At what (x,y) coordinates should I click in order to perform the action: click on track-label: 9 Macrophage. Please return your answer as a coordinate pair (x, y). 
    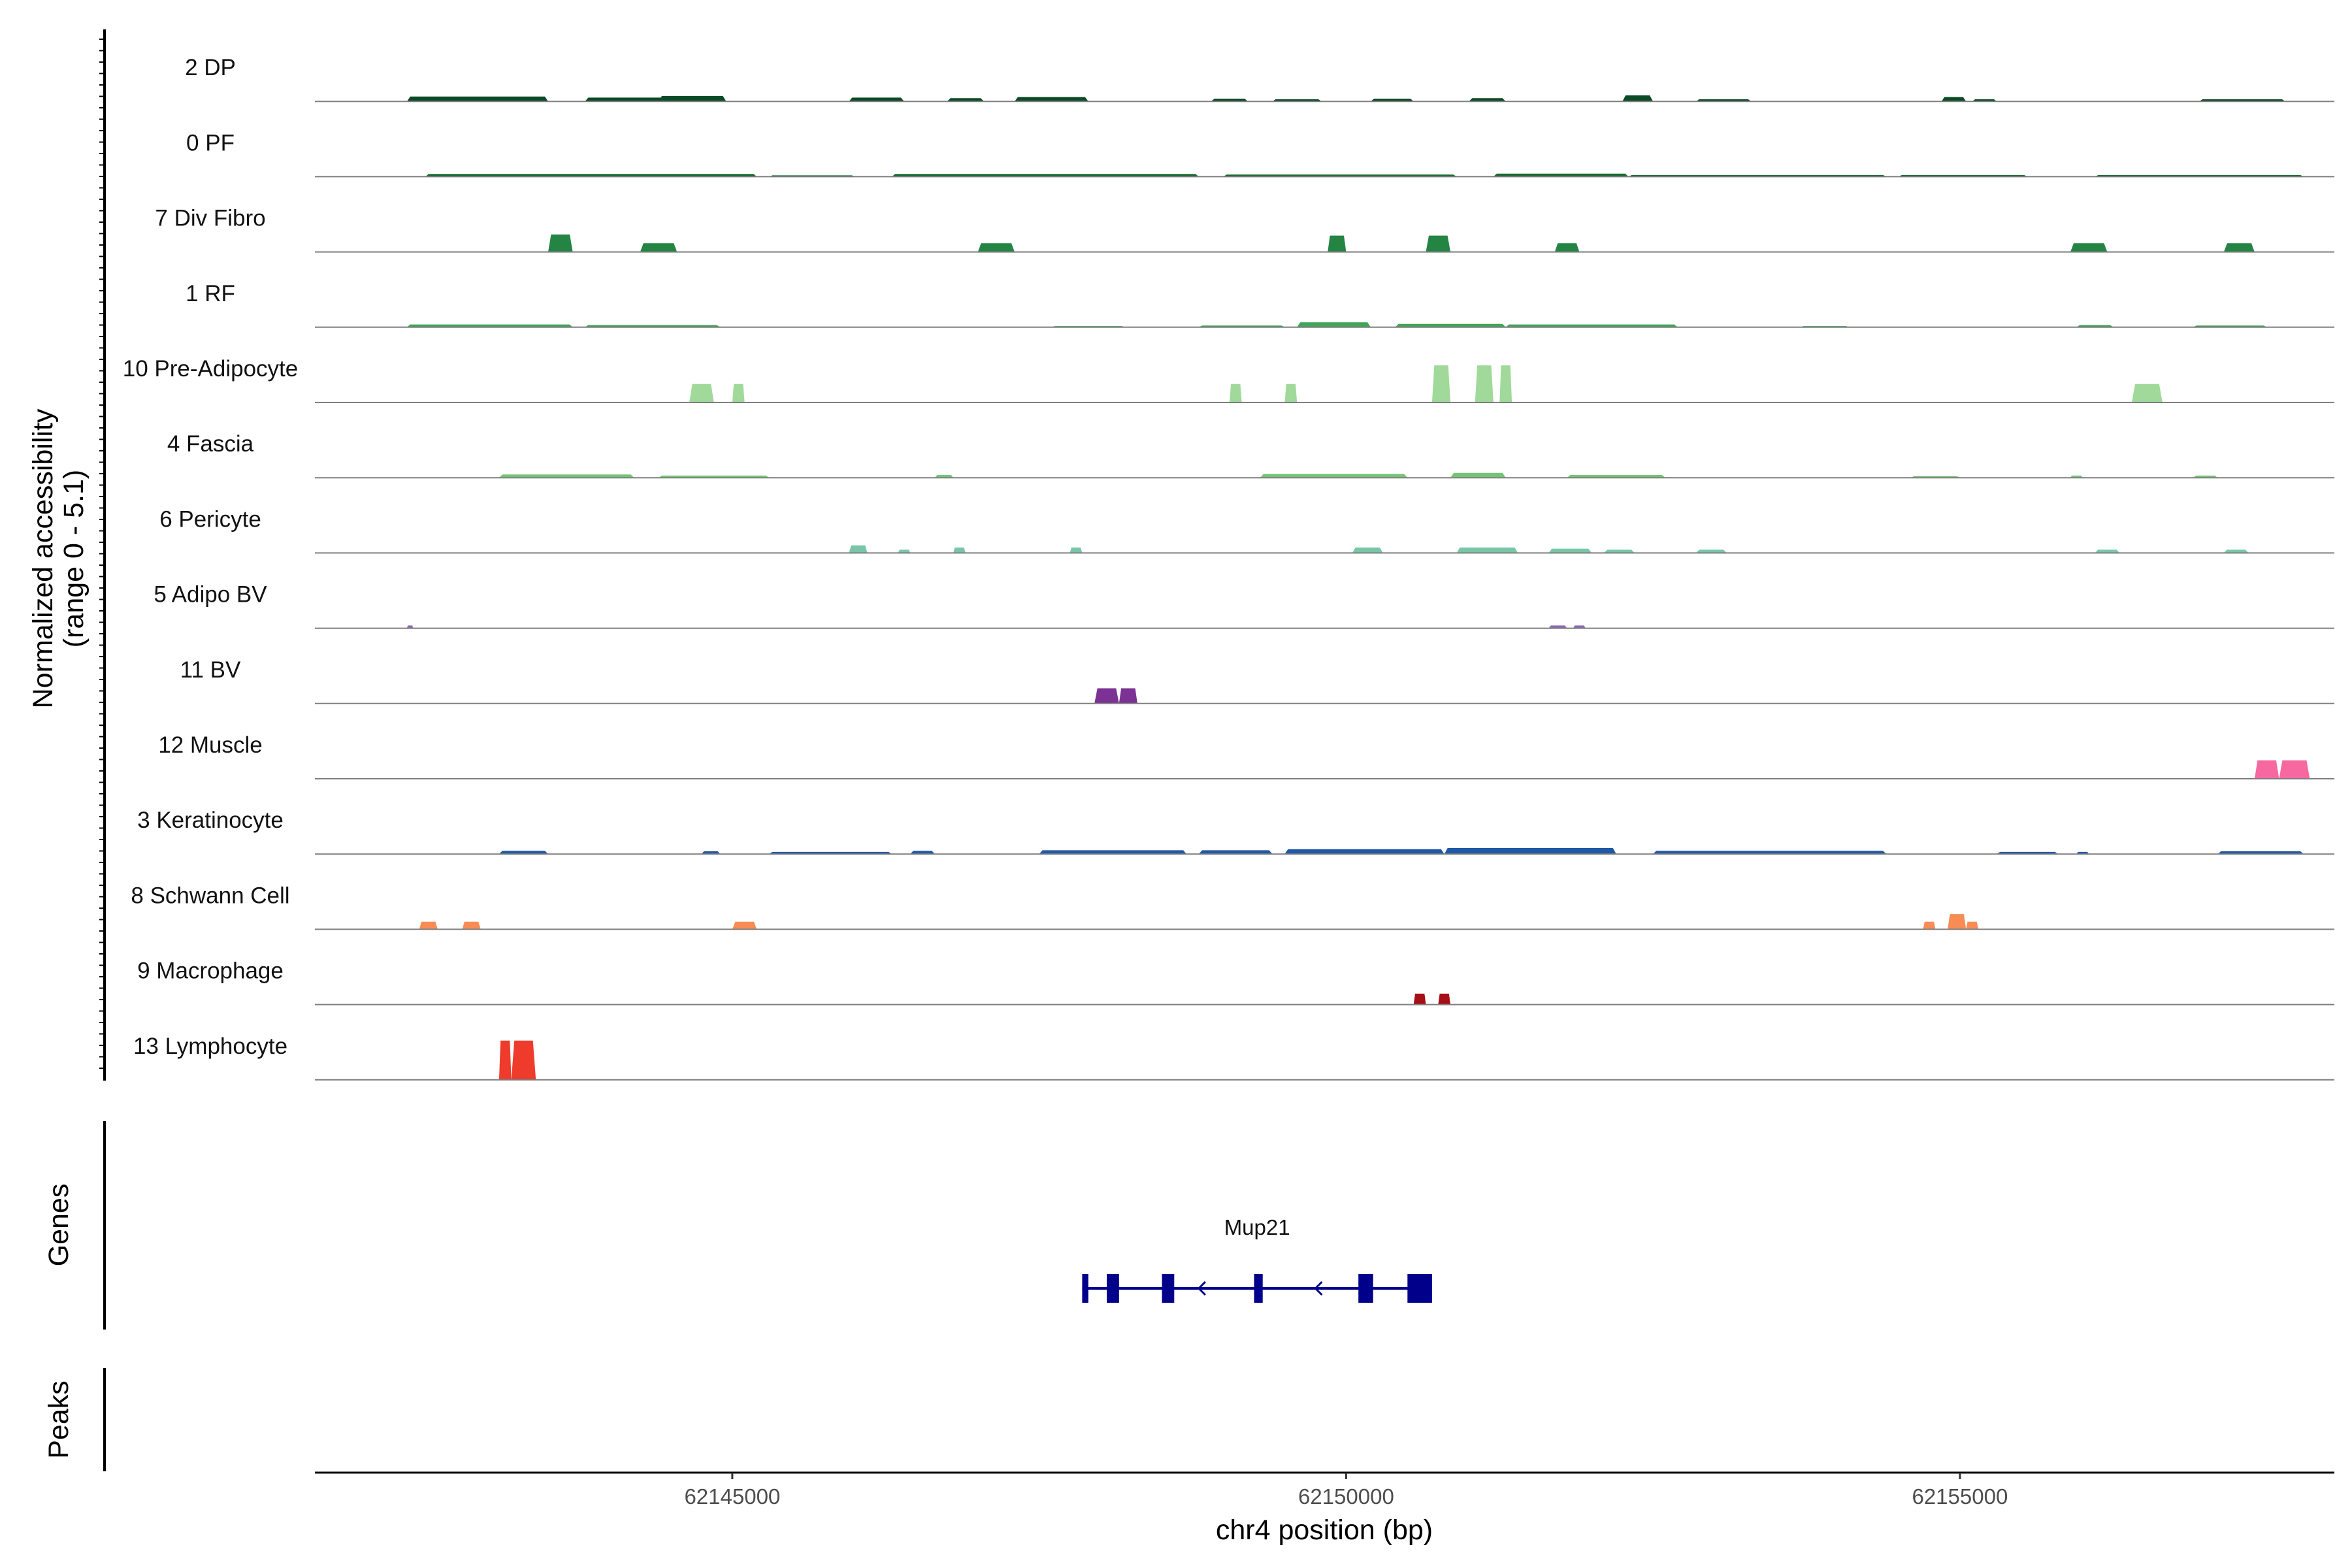
    Looking at the image, I should click on (210, 971).